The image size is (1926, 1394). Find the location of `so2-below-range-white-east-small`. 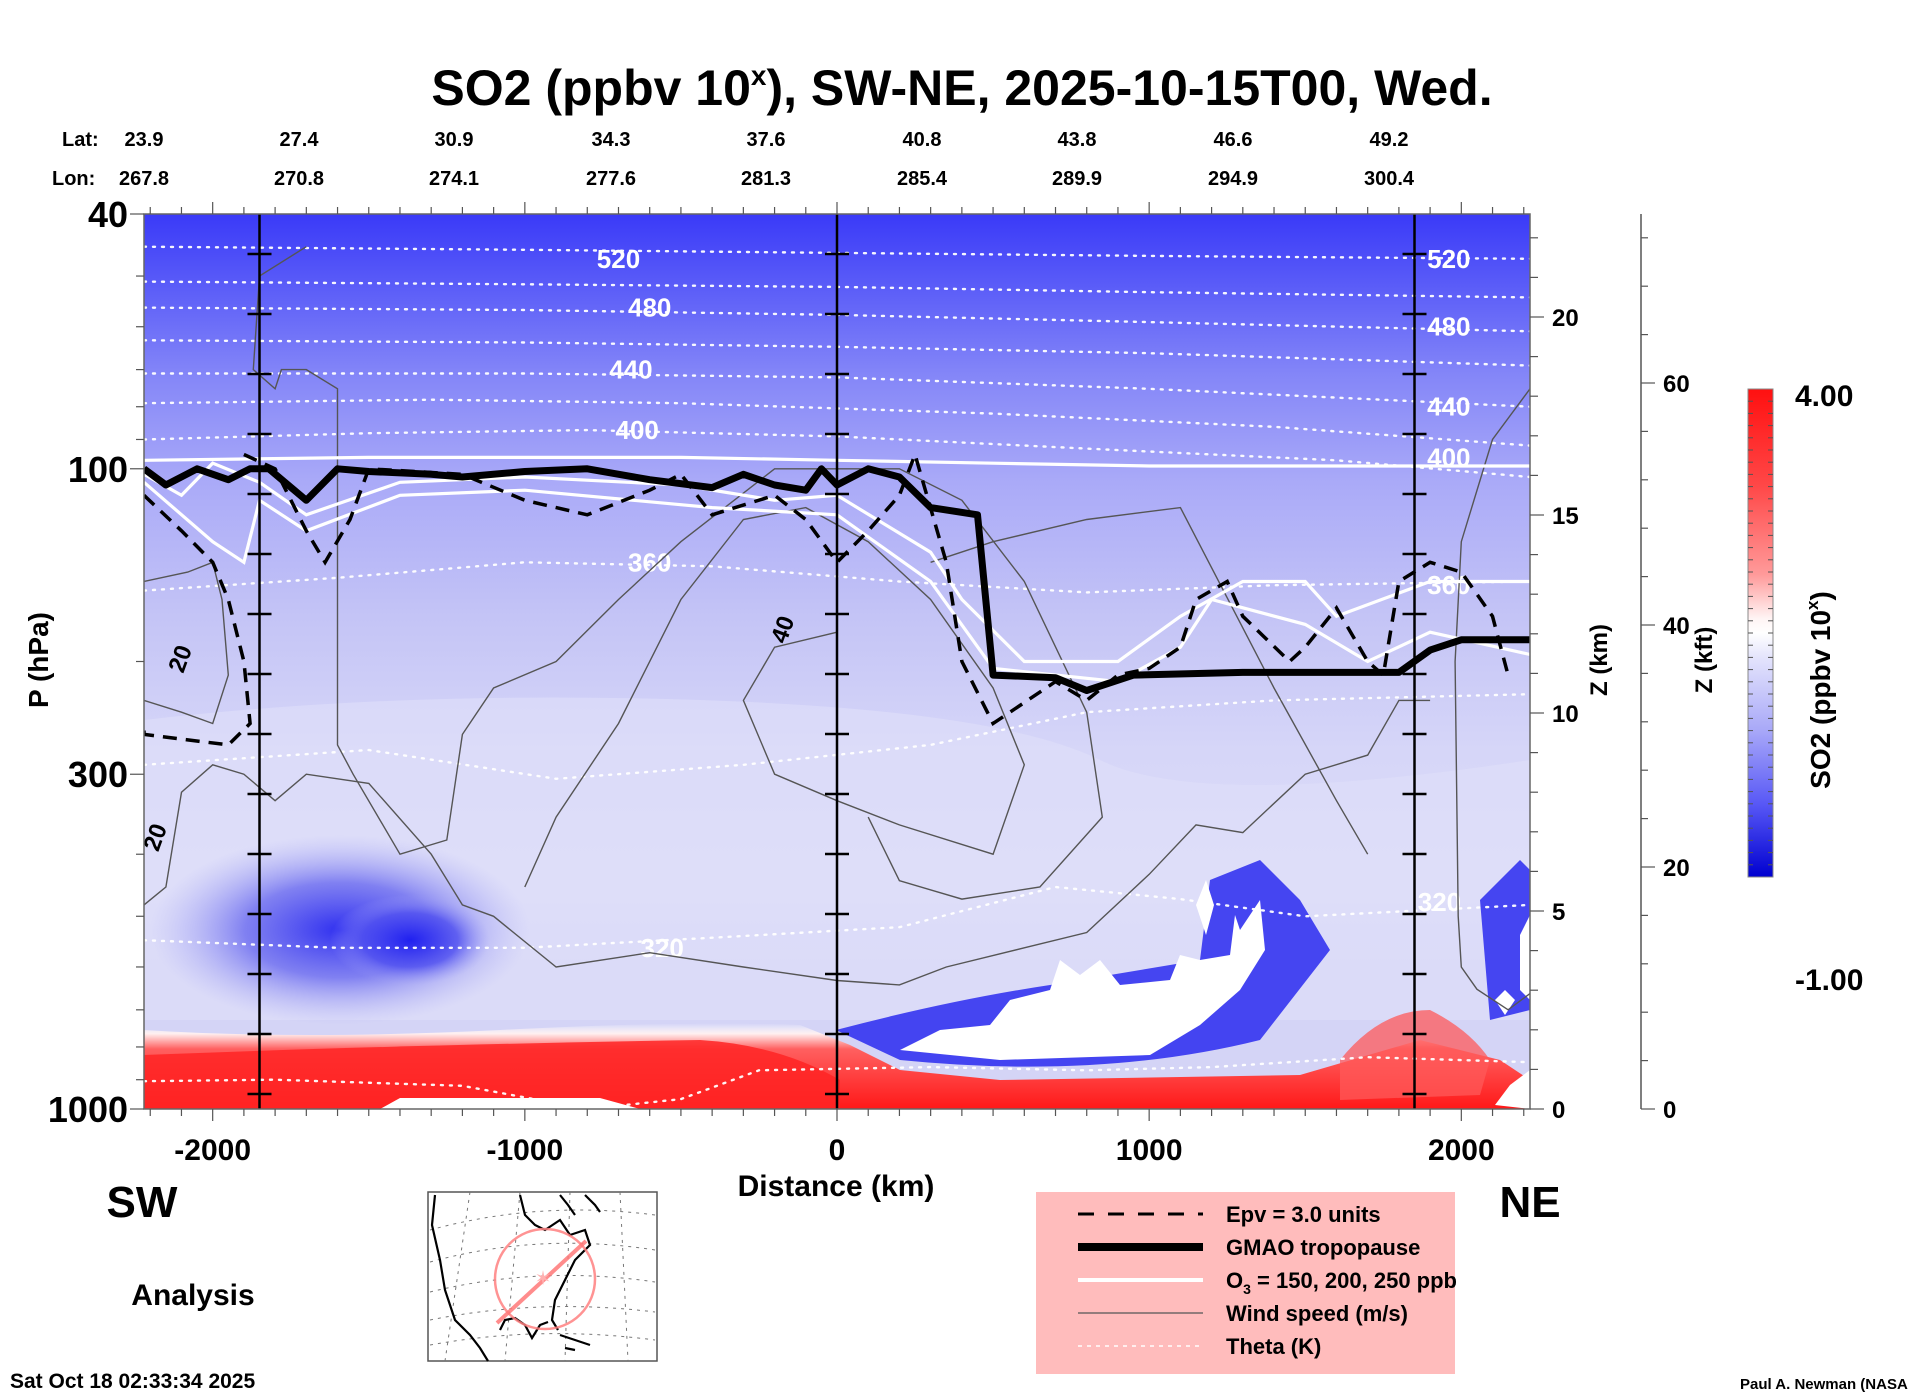

so2-below-range-white-east-small is located at coordinates (1205, 907).